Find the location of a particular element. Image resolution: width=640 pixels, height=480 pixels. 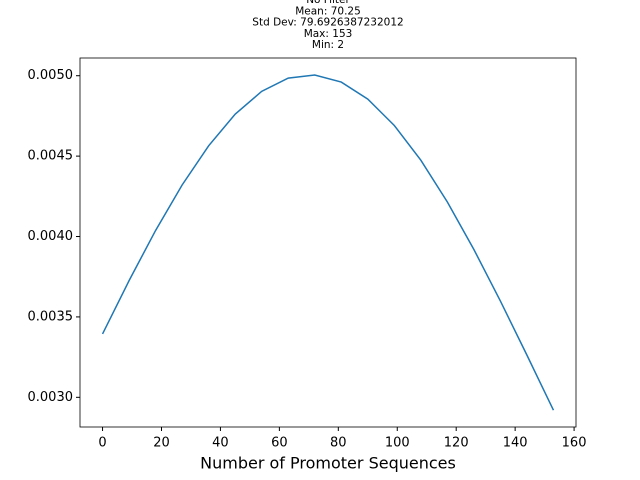

x-tick-label: 140 is located at coordinates (515, 443).